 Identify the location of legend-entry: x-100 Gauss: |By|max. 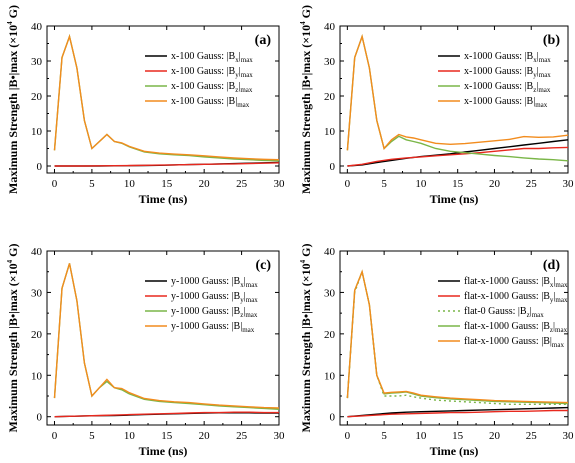
(212, 72).